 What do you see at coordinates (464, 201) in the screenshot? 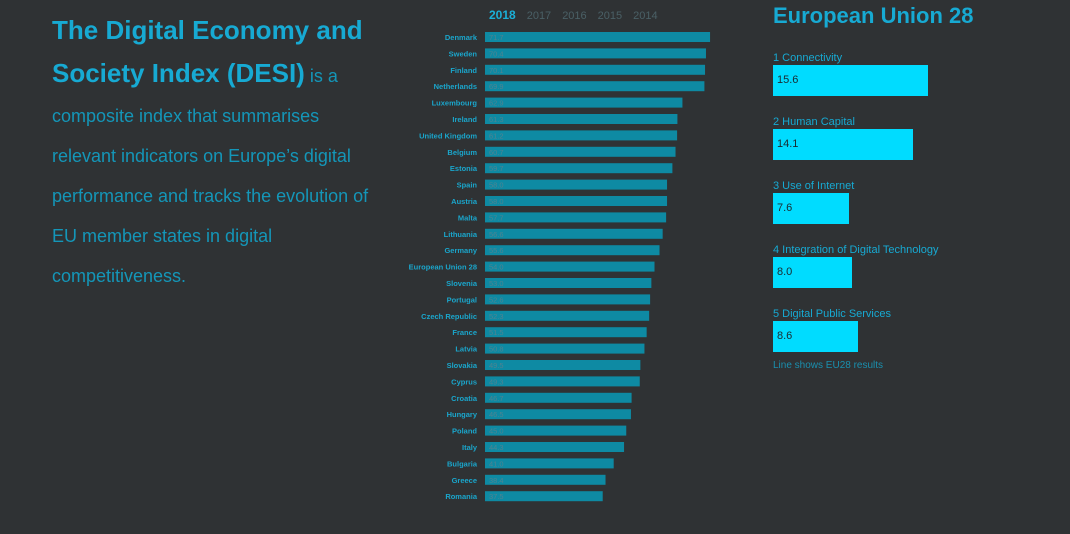
I see `country-label: Austria` at bounding box center [464, 201].